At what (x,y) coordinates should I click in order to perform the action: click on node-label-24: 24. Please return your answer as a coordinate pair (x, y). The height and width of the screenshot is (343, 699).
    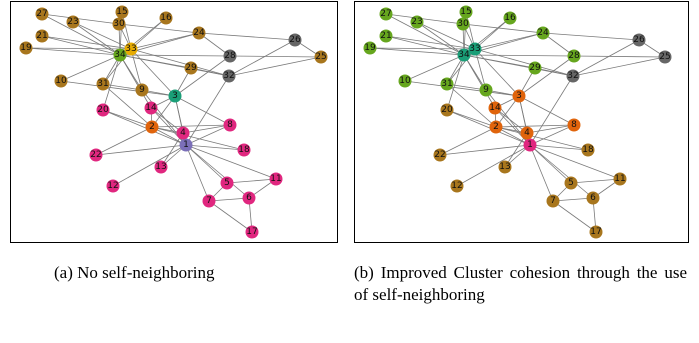
    Looking at the image, I should click on (199, 33).